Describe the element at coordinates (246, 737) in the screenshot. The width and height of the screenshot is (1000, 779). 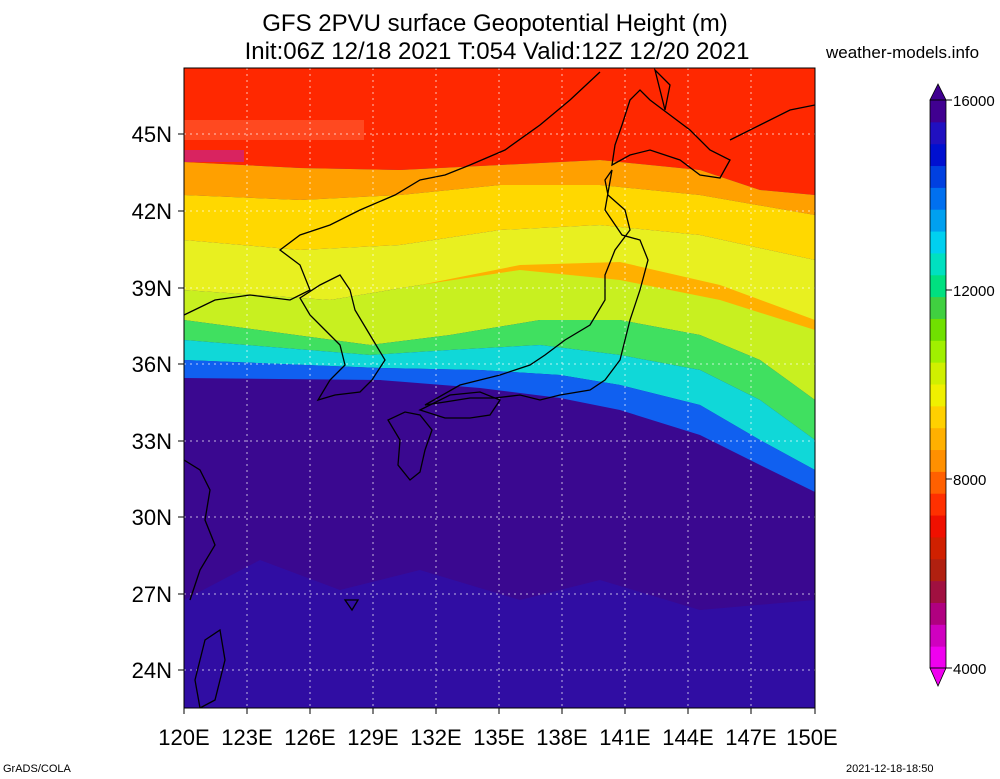
I see `x-tick-label: 123E` at that location.